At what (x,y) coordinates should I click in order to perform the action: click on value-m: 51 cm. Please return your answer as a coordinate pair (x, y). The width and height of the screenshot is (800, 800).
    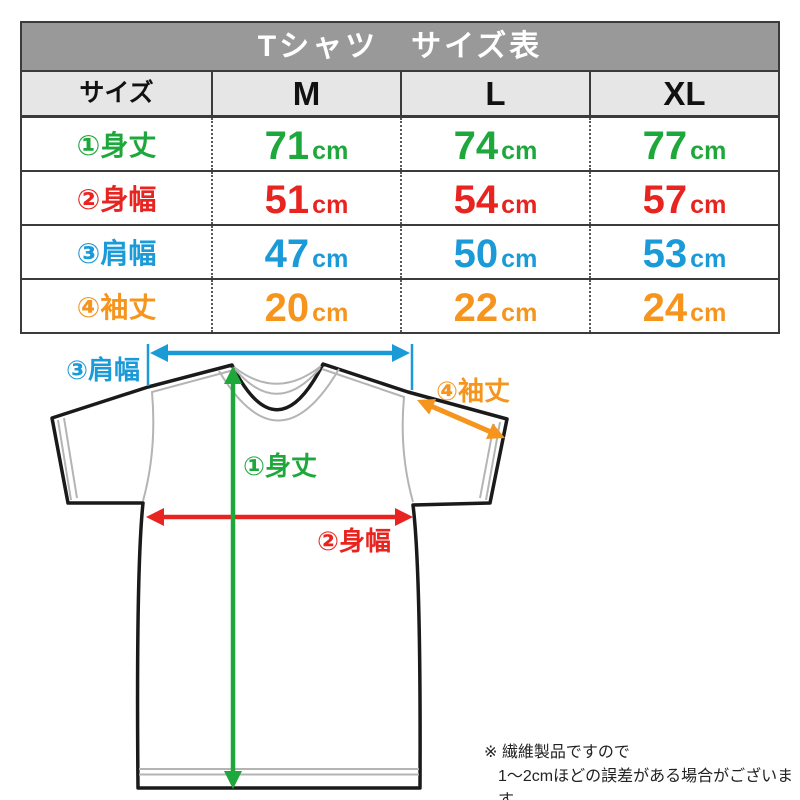
    Looking at the image, I should click on (305, 198).